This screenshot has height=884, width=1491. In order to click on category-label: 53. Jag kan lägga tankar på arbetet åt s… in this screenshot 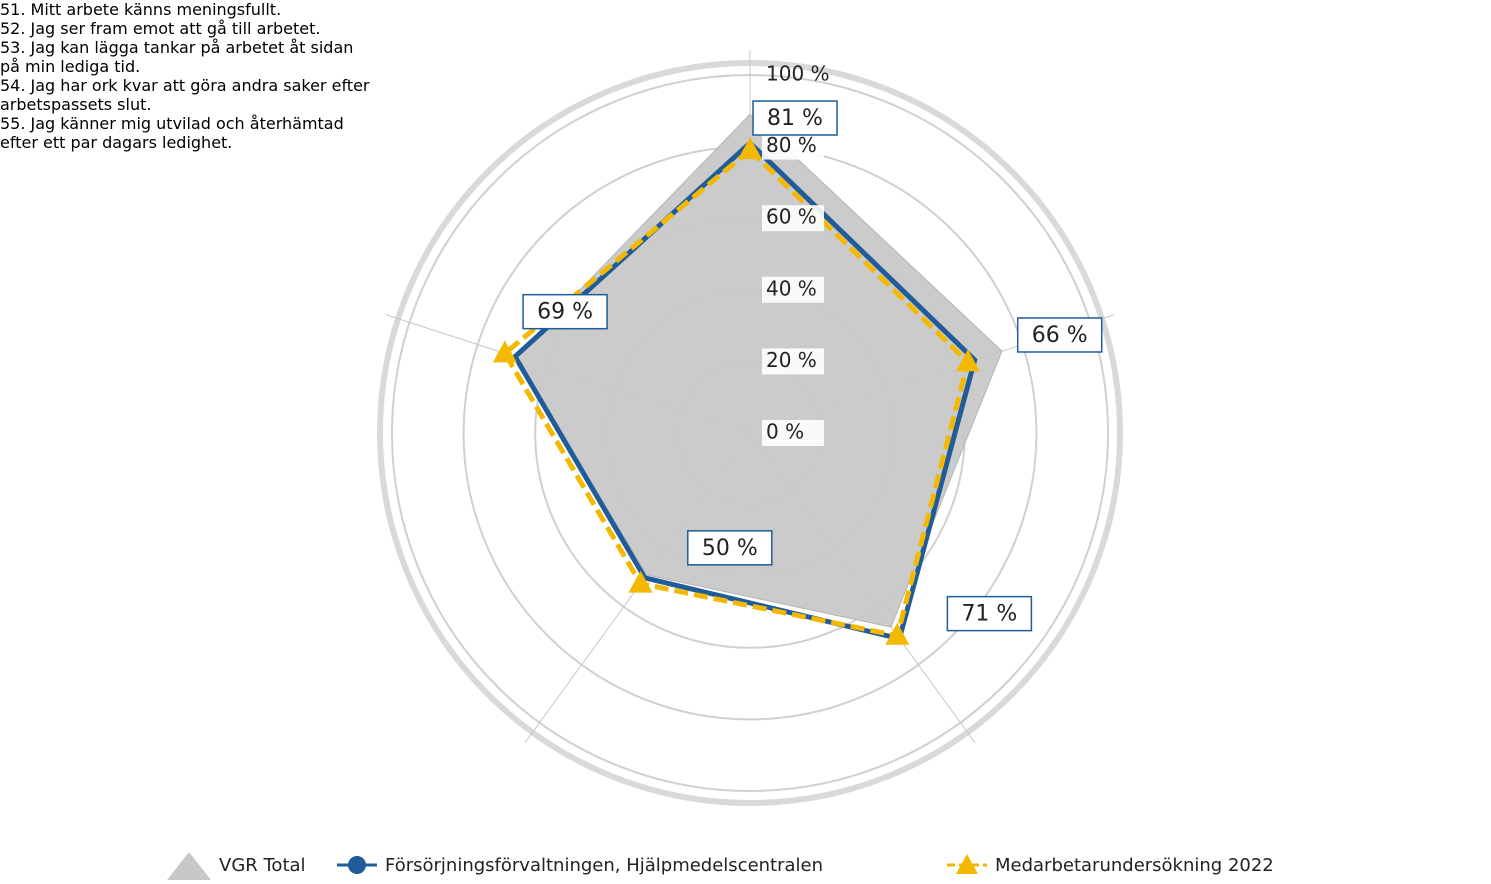, I will do `click(177, 57)`.